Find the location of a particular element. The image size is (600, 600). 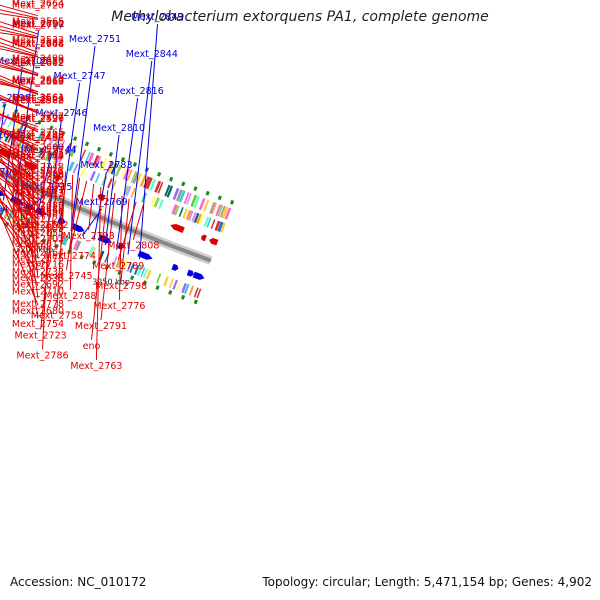

minus-gene-label: Mext_2492 is located at coordinates (38, 138).